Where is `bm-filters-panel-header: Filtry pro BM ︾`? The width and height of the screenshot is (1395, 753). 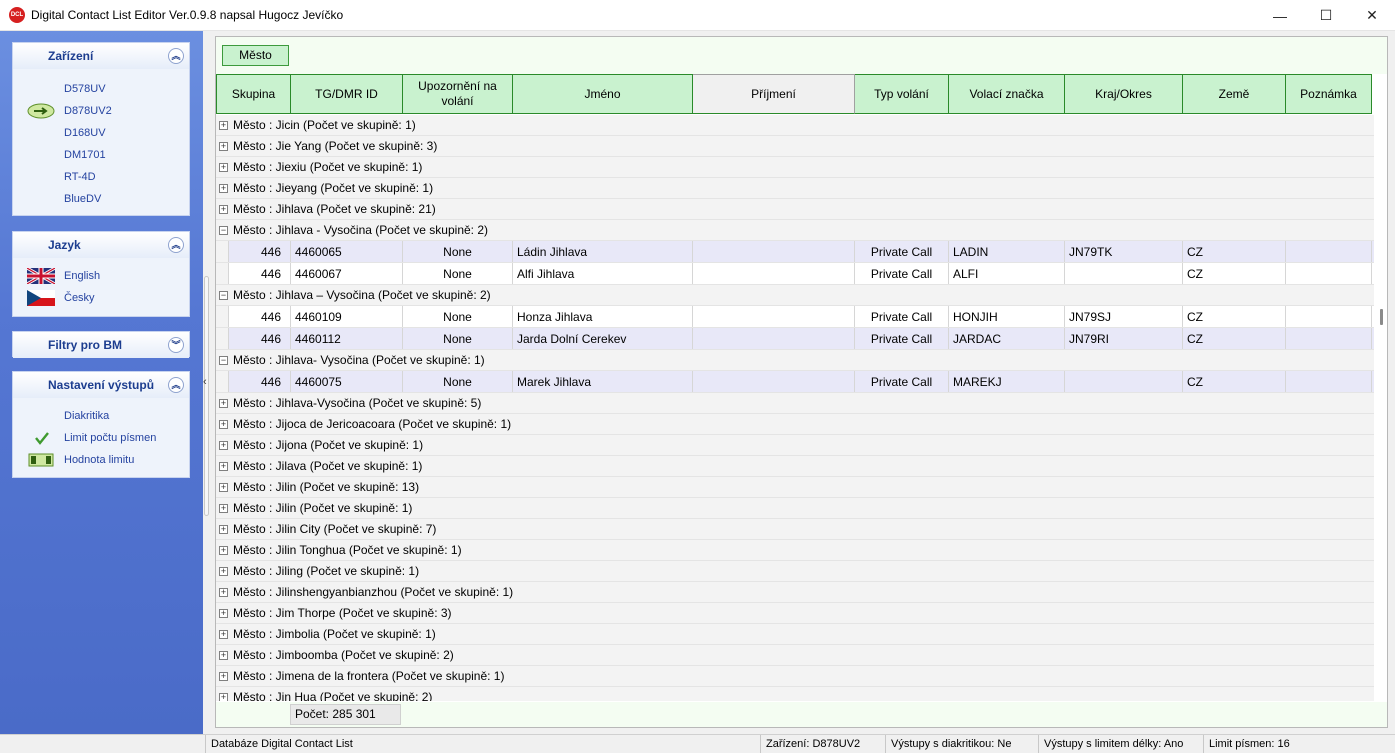 bm-filters-panel-header: Filtry pro BM ︾ is located at coordinates (101, 345).